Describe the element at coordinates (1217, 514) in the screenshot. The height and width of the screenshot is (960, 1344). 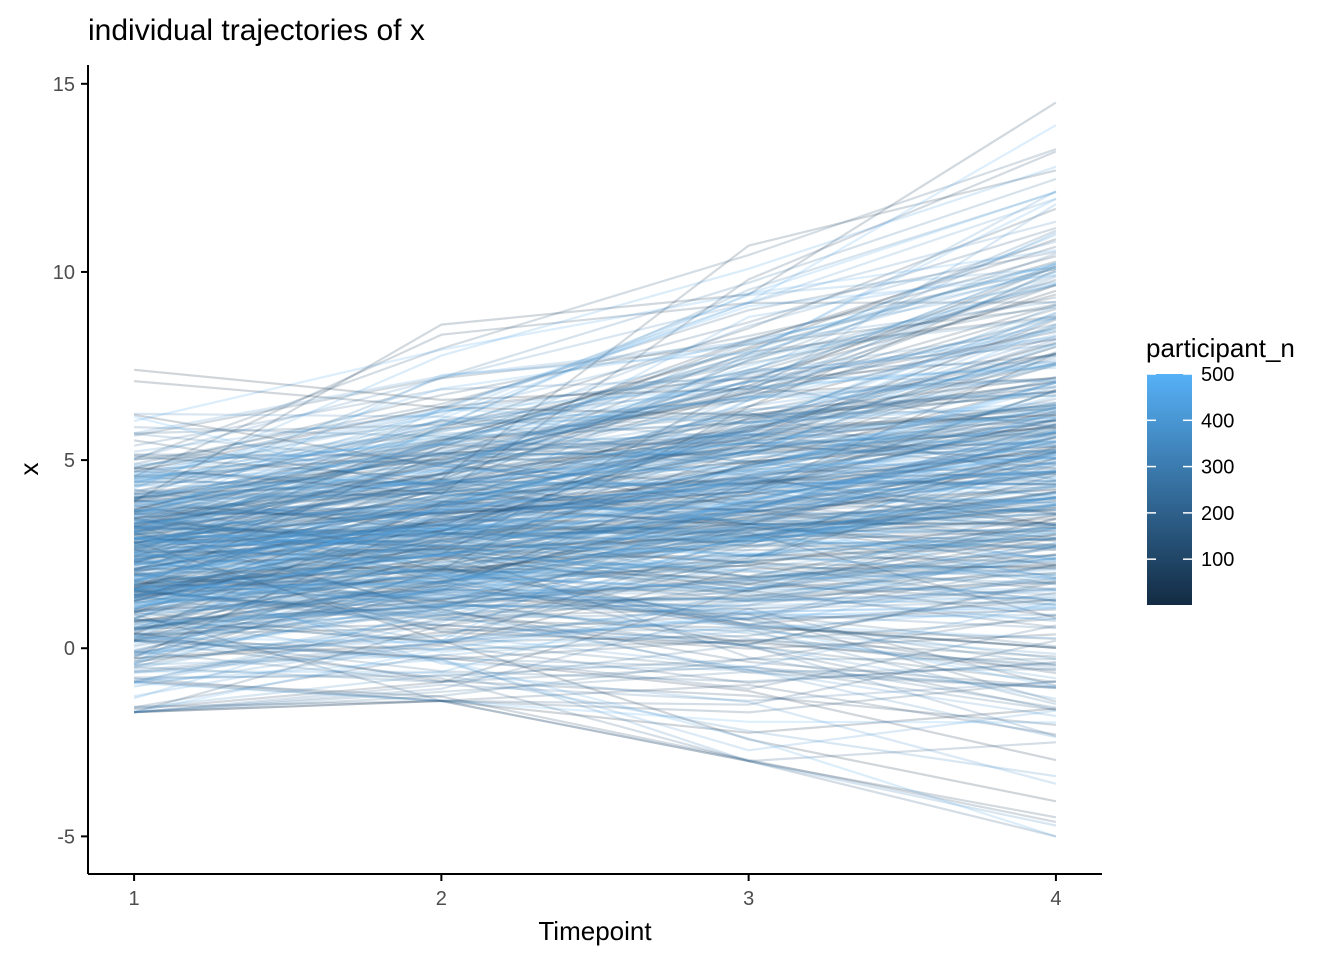
I see `legend-label: 200` at that location.